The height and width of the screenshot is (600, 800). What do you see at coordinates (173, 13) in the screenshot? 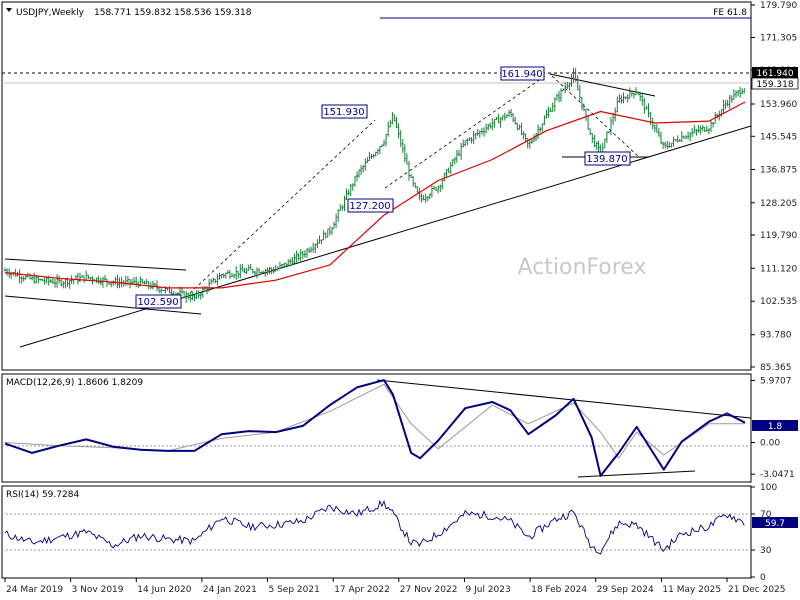
I see `ohlc-values: 158.771 159.832 158.536 159.318` at bounding box center [173, 13].